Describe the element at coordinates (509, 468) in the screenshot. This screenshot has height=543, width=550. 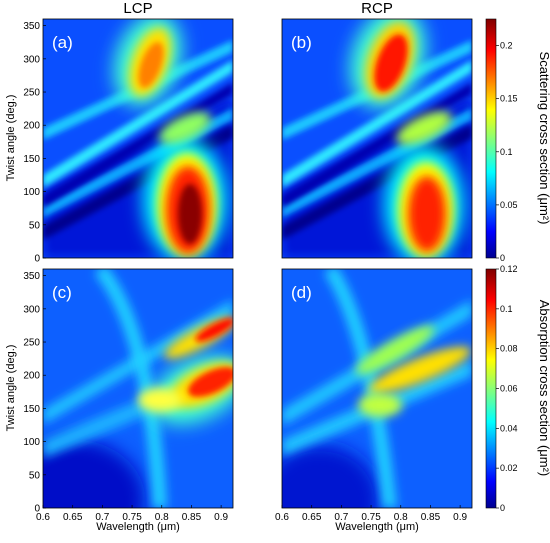
I see `colorbar-tick-label: 0.02` at that location.